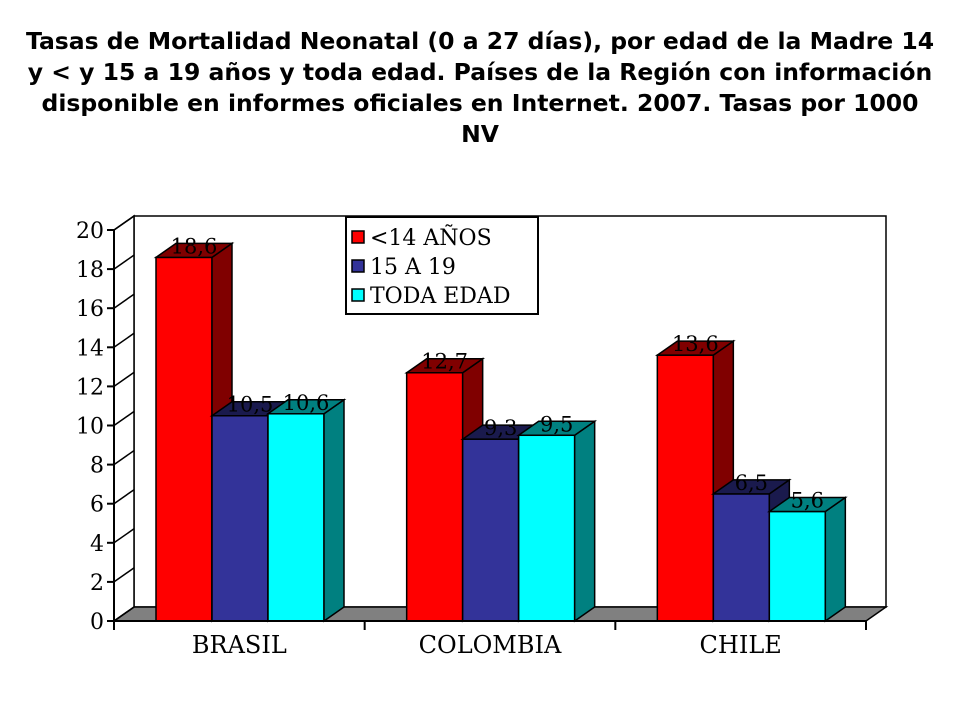 Image resolution: width=960 pixels, height=720 pixels. I want to click on y-tick-label: 8, so click(97, 466).